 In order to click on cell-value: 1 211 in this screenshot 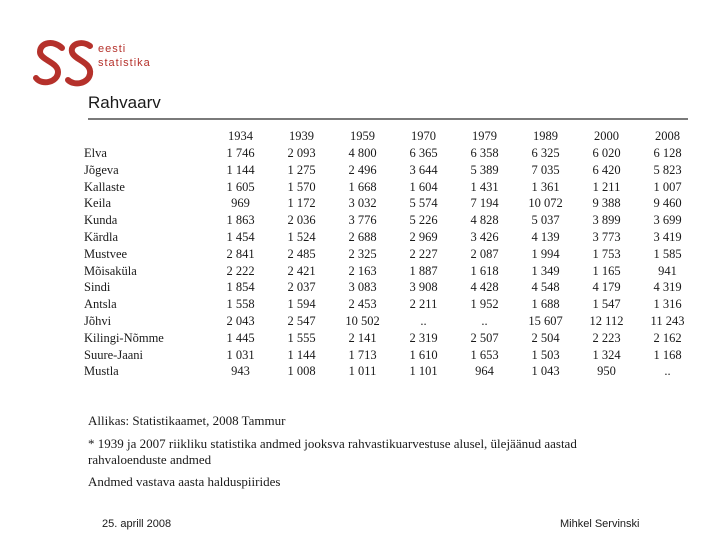, I will do `click(606, 186)`.